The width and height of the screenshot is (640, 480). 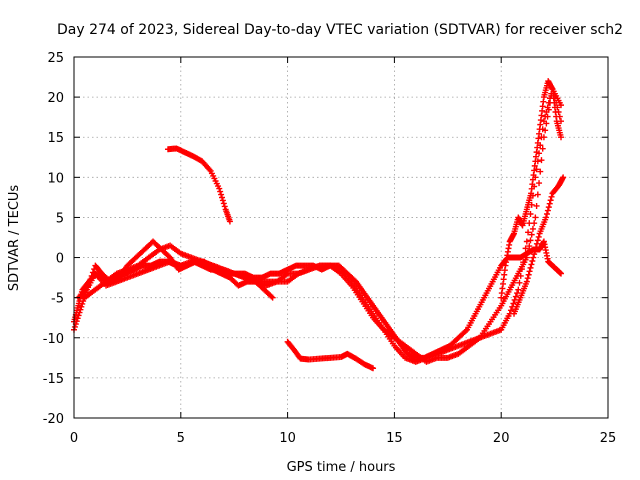 I want to click on x-tick-label: 15, so click(x=394, y=438).